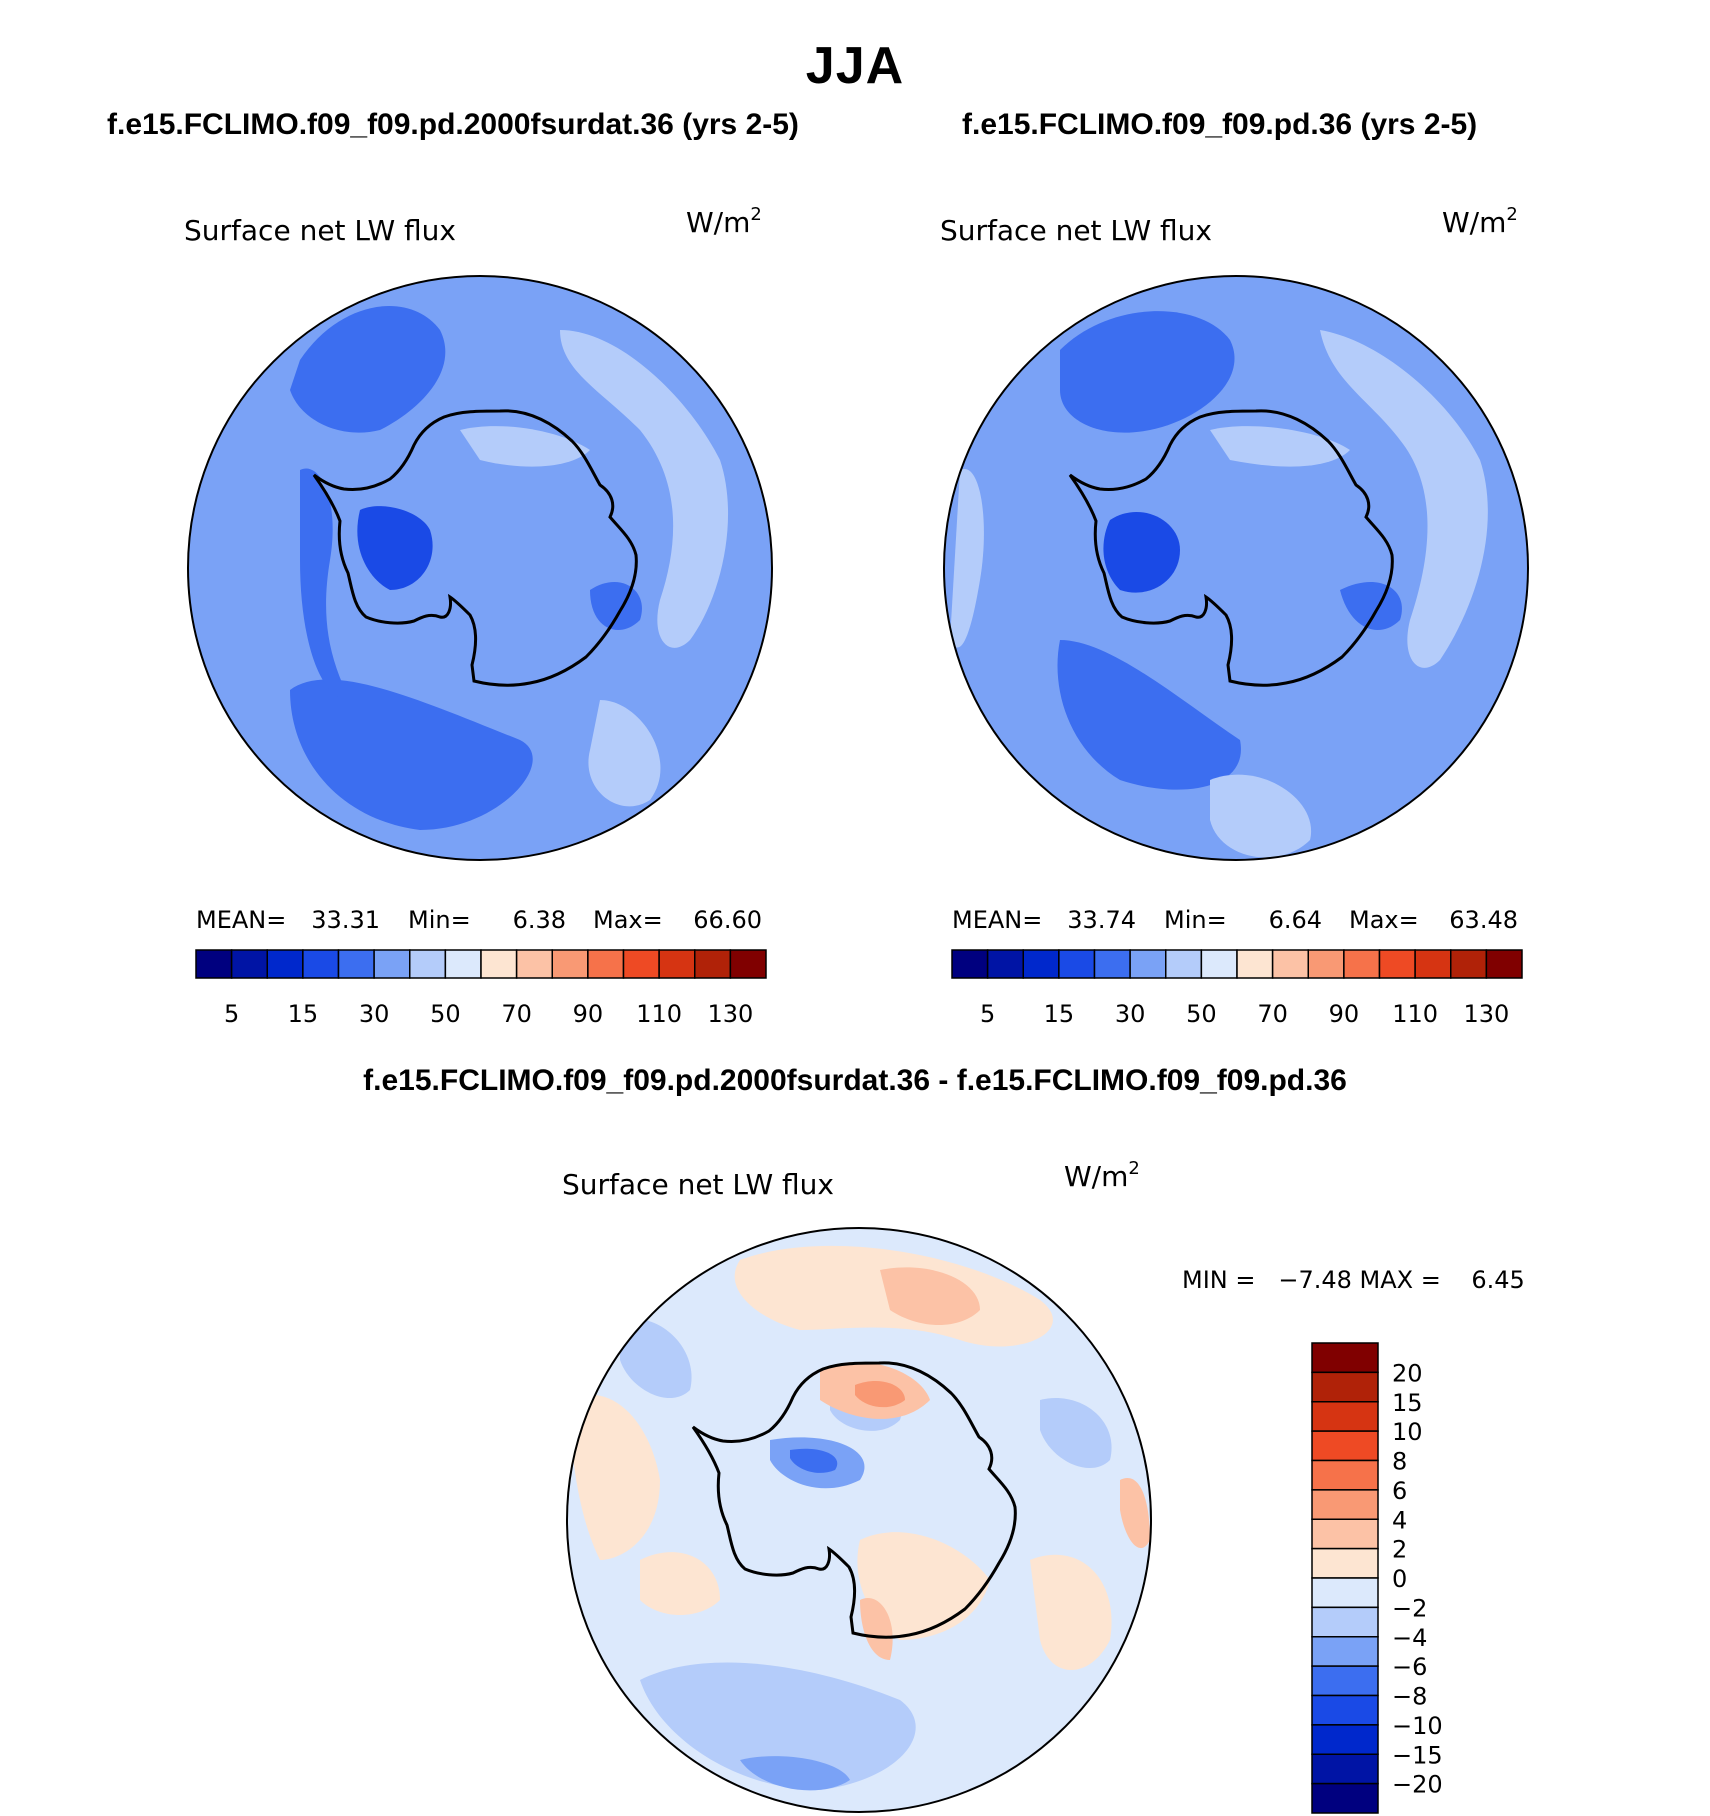 This screenshot has height=1816, width=1710. What do you see at coordinates (345, 920) in the screenshot?
I see `left-stats-mean-value: 33.31` at bounding box center [345, 920].